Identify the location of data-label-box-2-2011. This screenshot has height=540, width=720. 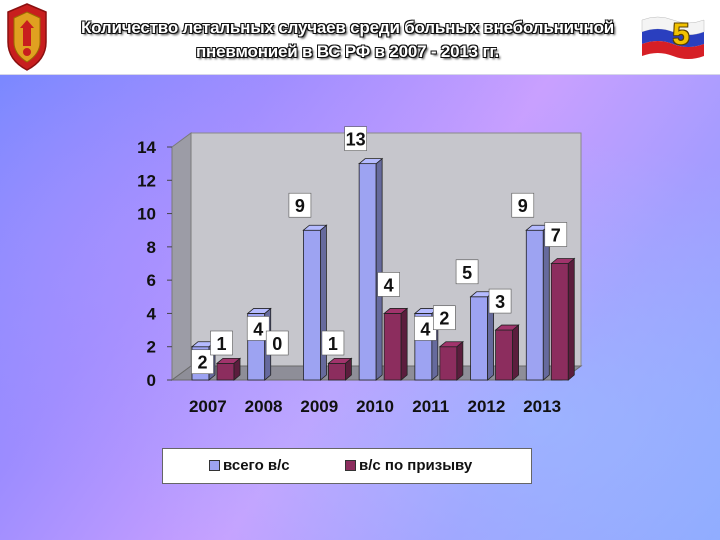
(444, 318).